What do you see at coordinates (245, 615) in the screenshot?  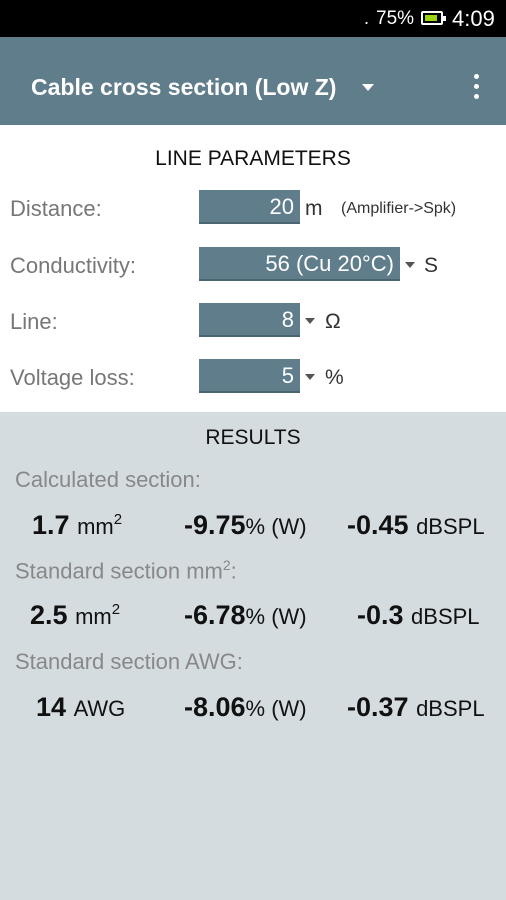 I see `standard-mm-loss-value: -6.78% (W)` at bounding box center [245, 615].